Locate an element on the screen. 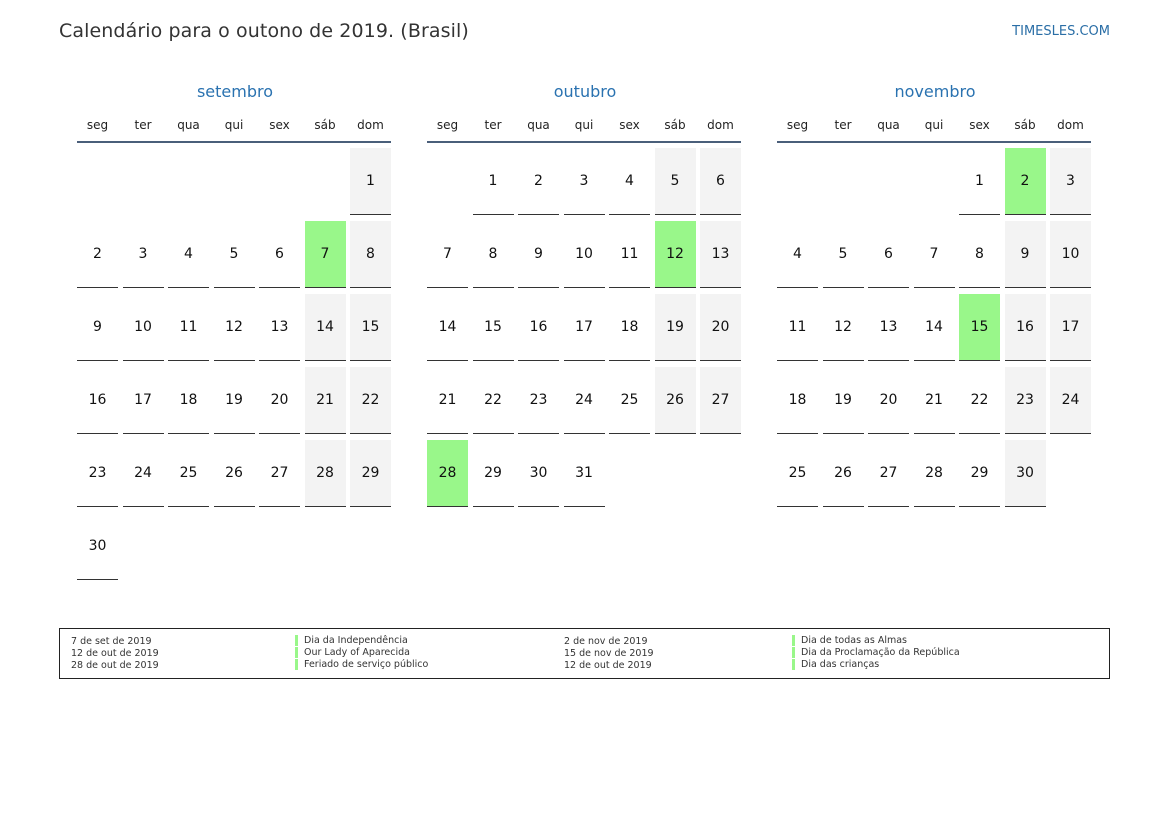 The width and height of the screenshot is (1169, 827). legend-date: 28 de out de 2019 is located at coordinates (115, 665).